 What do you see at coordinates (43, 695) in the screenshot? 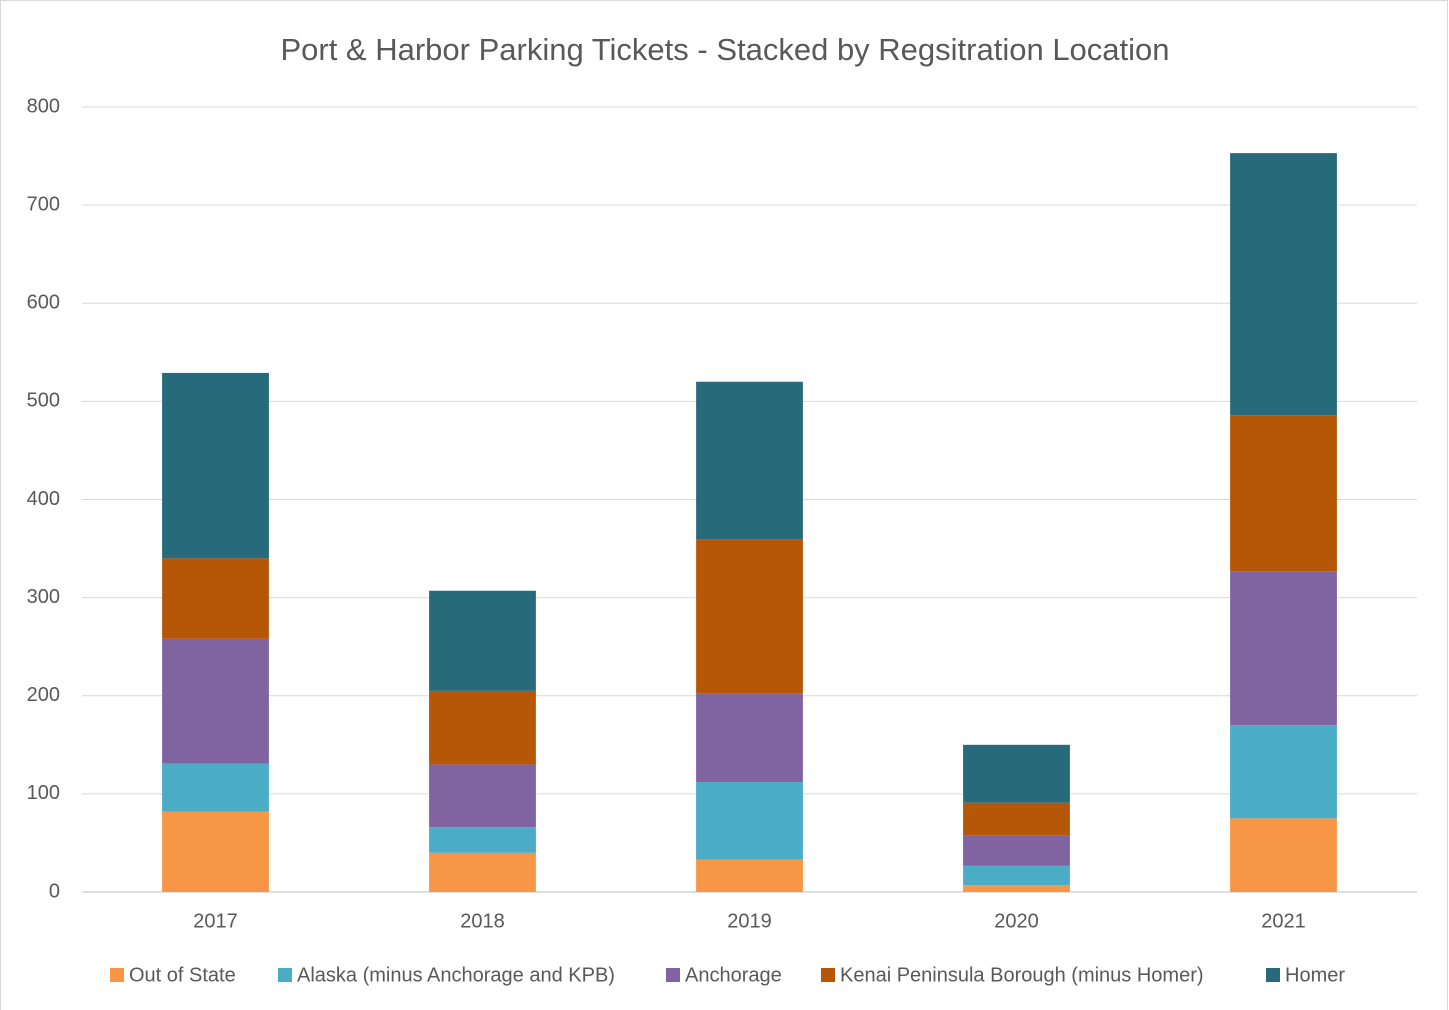
I see `y-tick-label: 200` at bounding box center [43, 695].